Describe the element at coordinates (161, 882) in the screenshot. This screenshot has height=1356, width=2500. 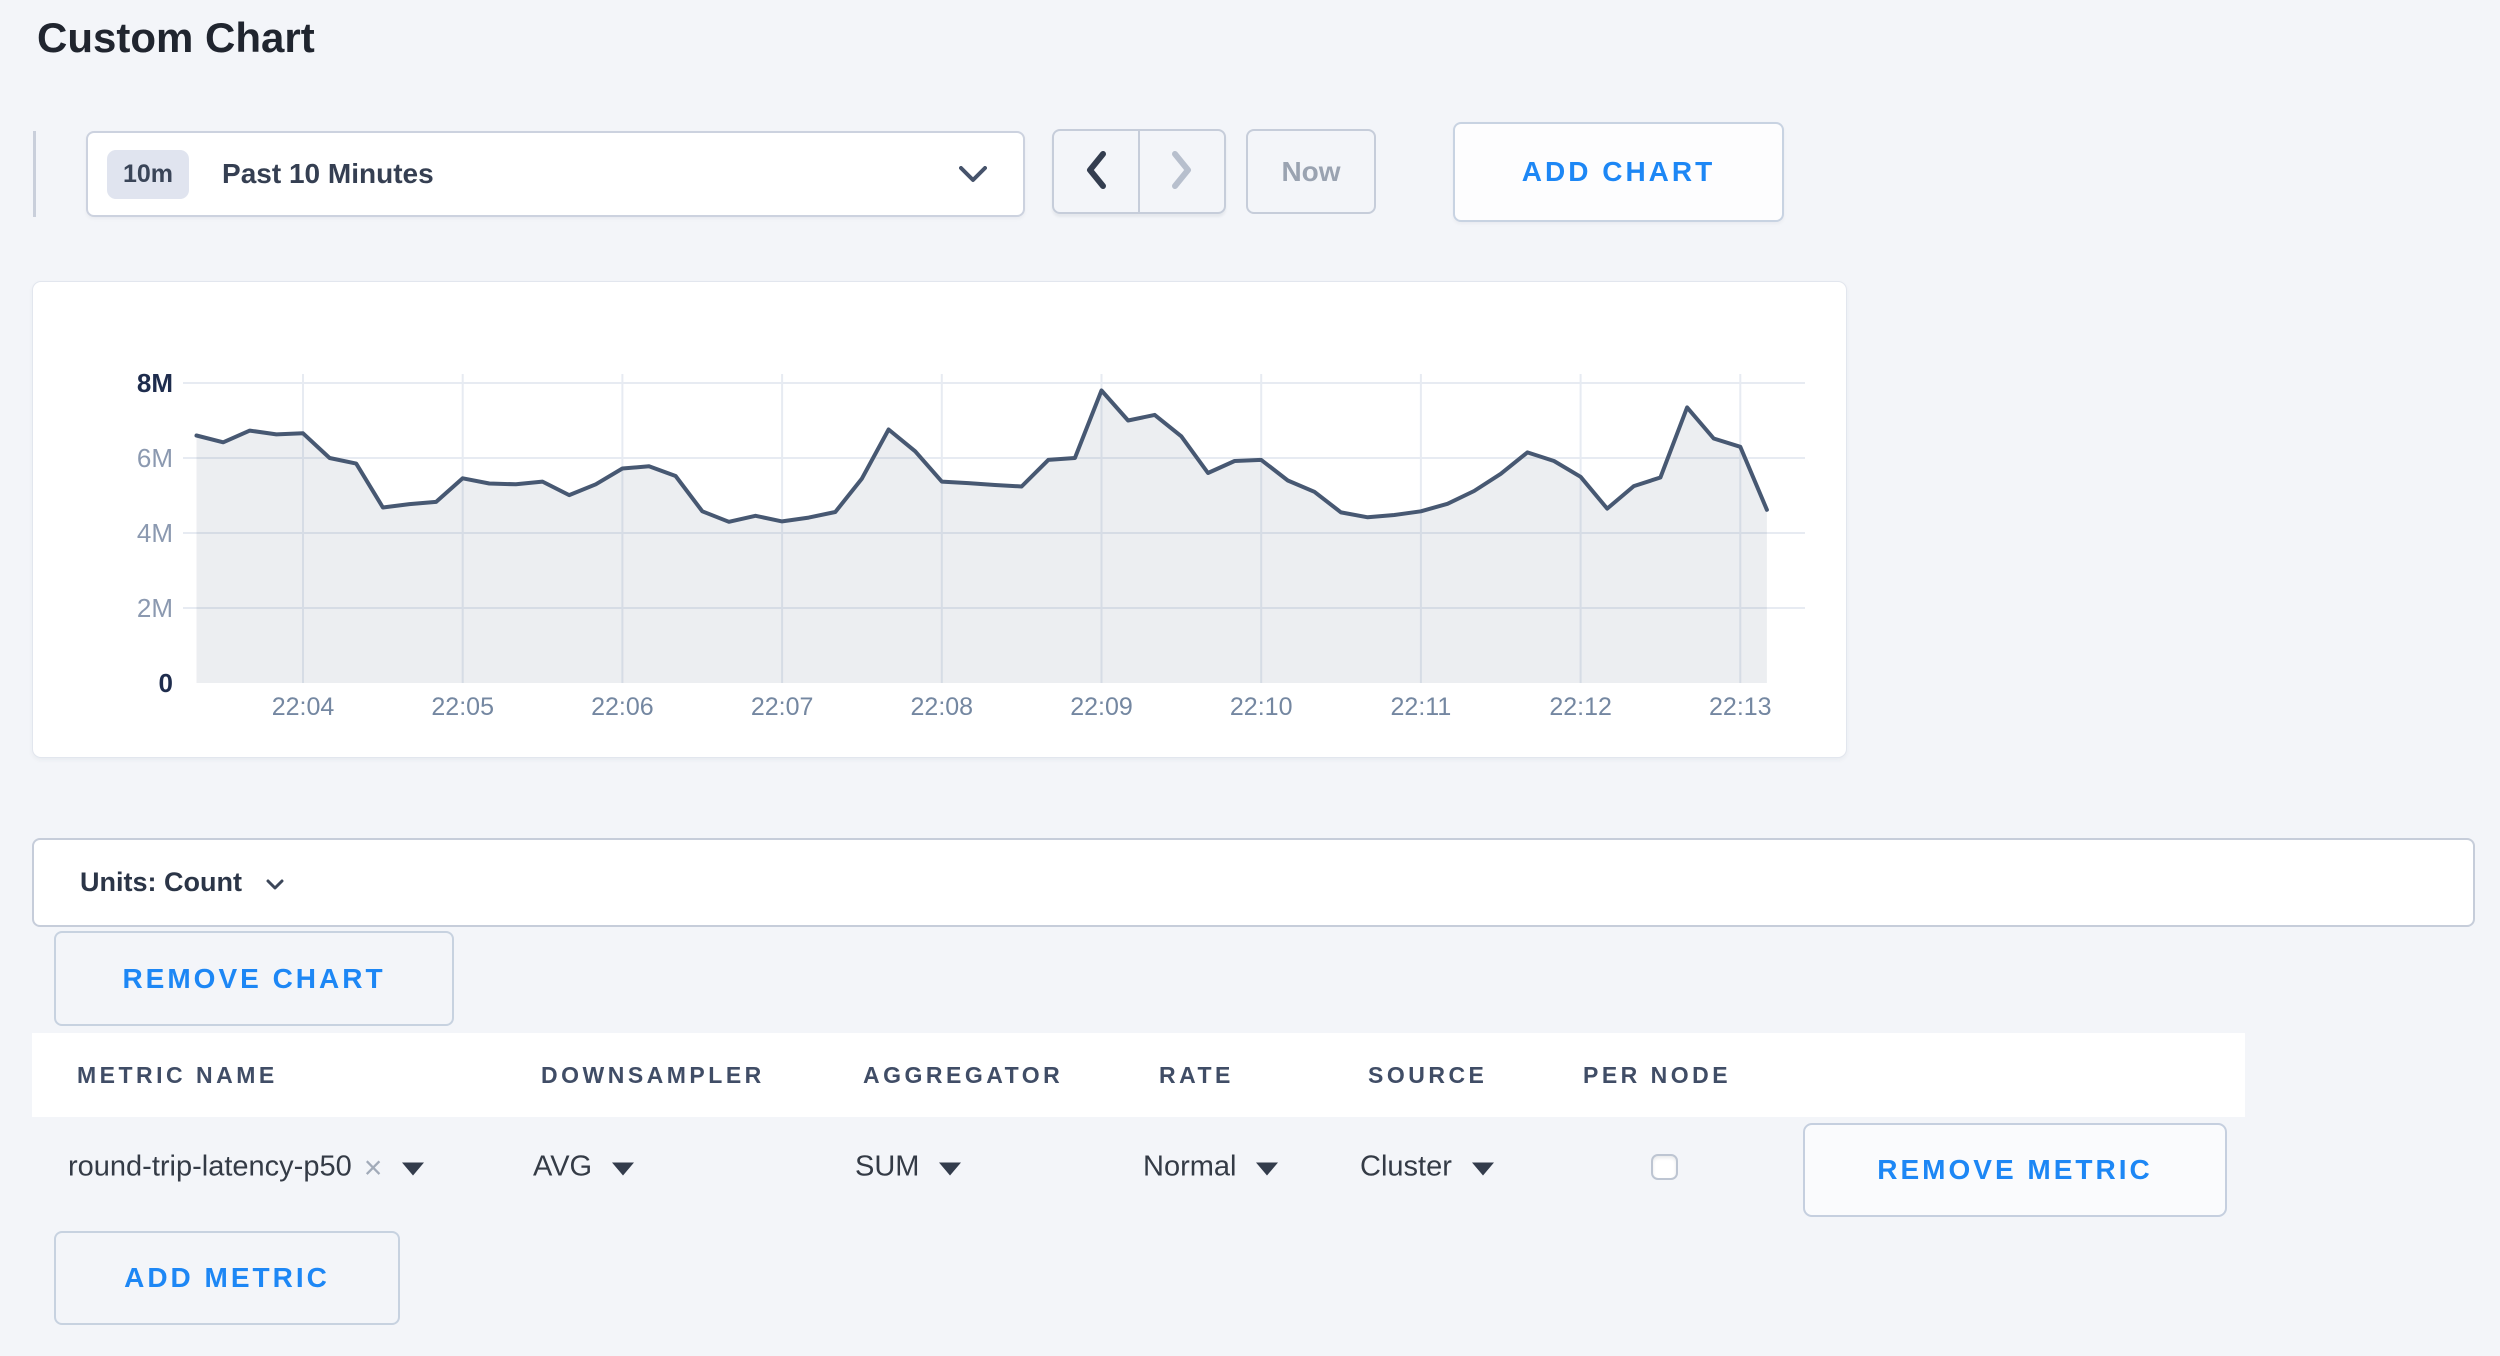
I see `units-label: Units: Count` at that location.